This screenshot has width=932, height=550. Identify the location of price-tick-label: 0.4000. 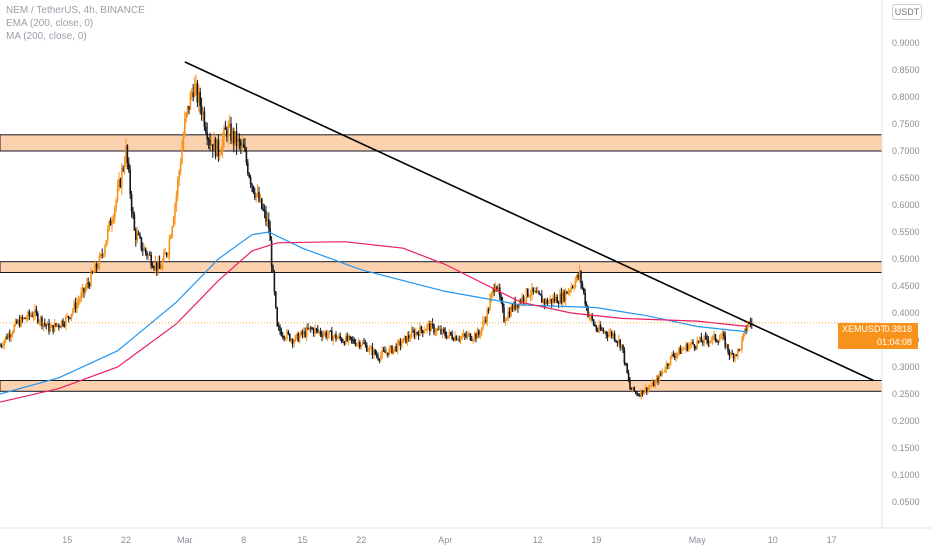
(906, 313).